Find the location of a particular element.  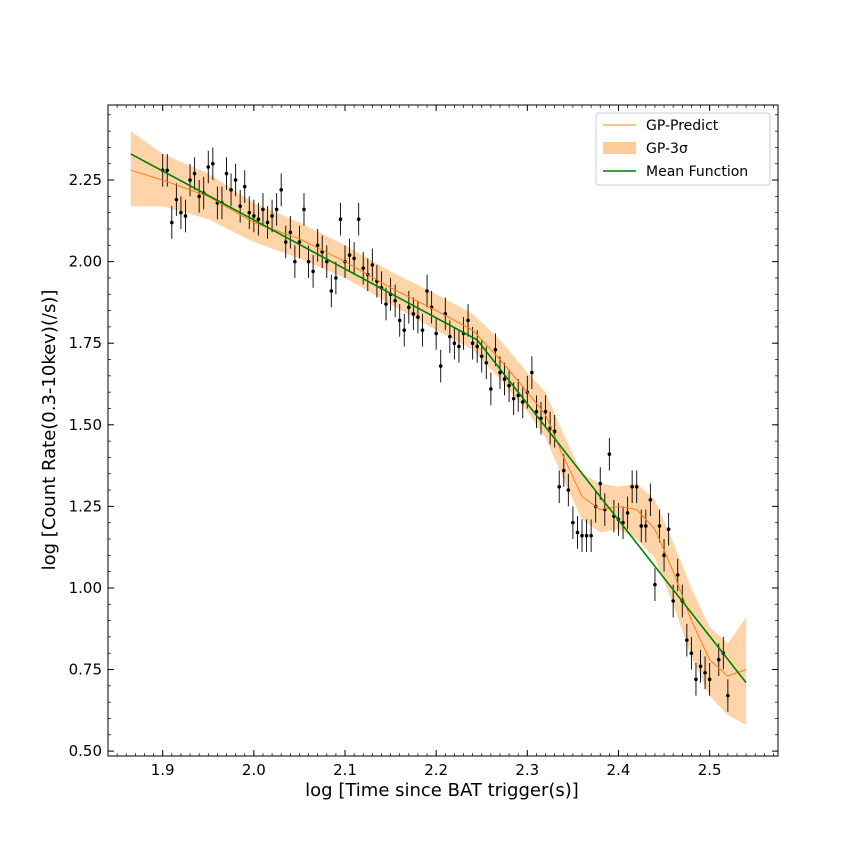

y-tick-label: 2.00 is located at coordinates (85, 262).